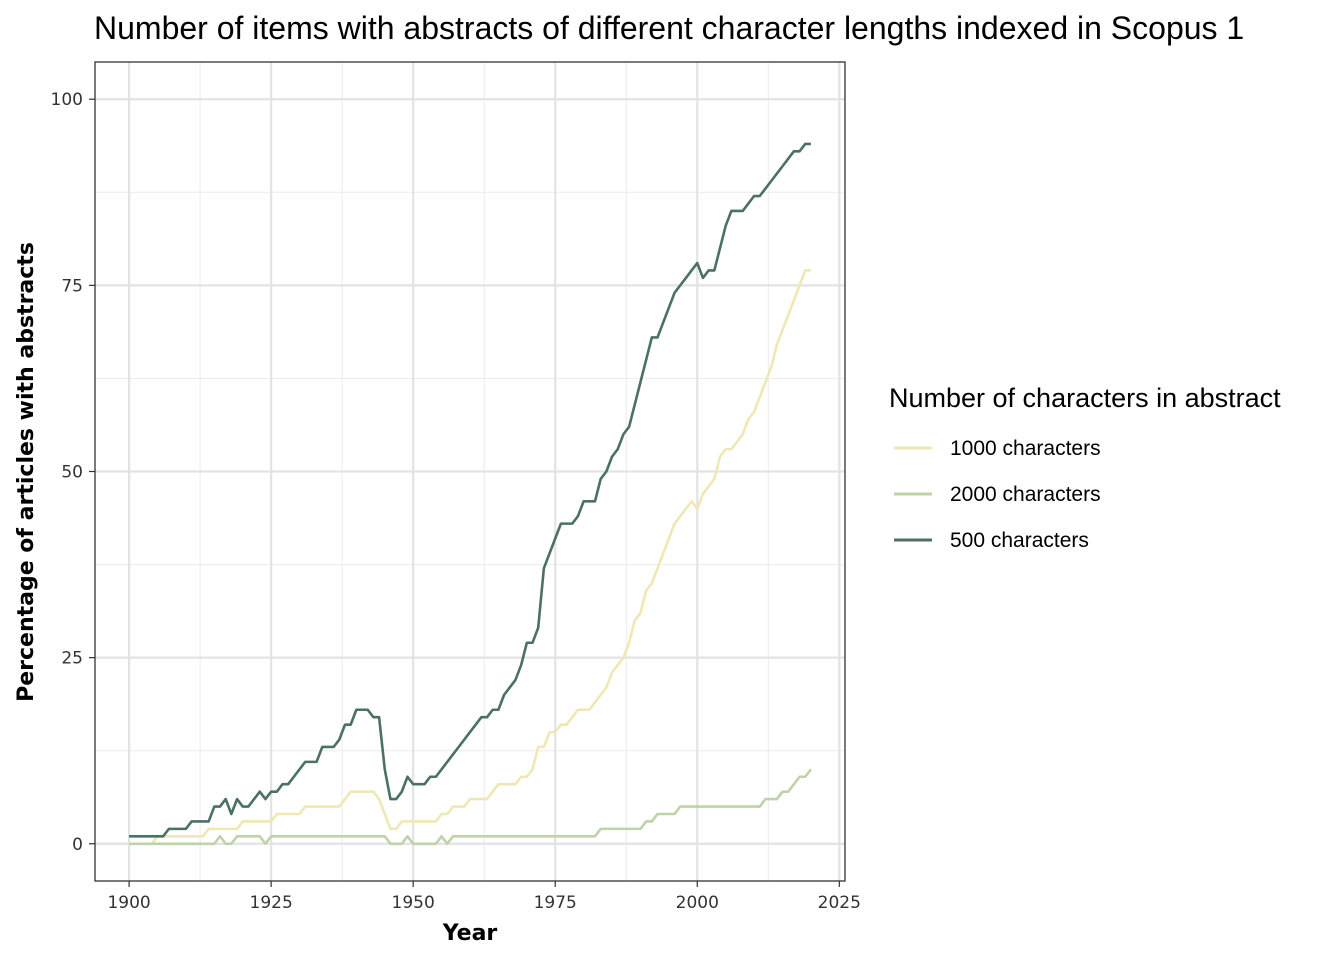 Image resolution: width=1344 pixels, height=960 pixels. What do you see at coordinates (839, 903) in the screenshot?
I see `x-tick-label: 2025` at bounding box center [839, 903].